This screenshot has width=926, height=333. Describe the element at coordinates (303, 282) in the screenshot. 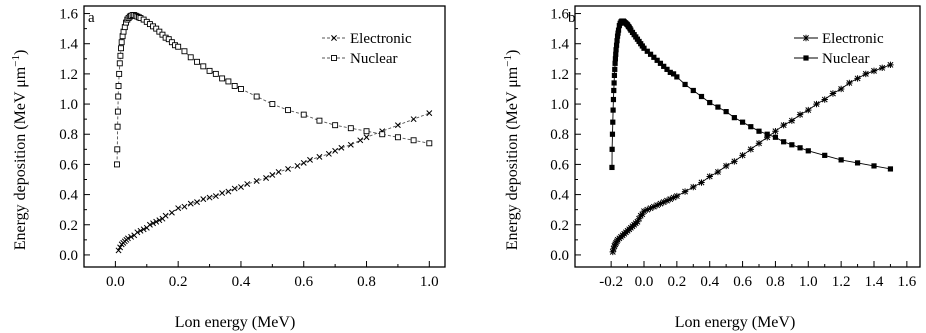

I see `x-tick-label: 0.6` at that location.